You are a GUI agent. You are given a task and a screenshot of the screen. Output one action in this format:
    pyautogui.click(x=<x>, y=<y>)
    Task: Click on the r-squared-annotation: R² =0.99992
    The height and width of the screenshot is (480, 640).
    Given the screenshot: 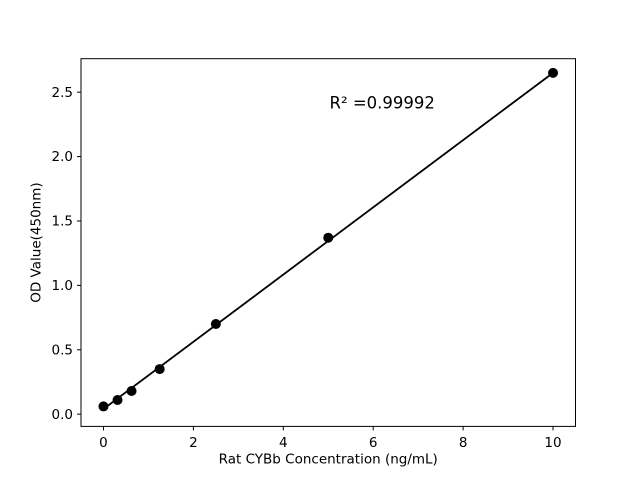 What is the action you would take?
    pyautogui.click(x=382, y=102)
    